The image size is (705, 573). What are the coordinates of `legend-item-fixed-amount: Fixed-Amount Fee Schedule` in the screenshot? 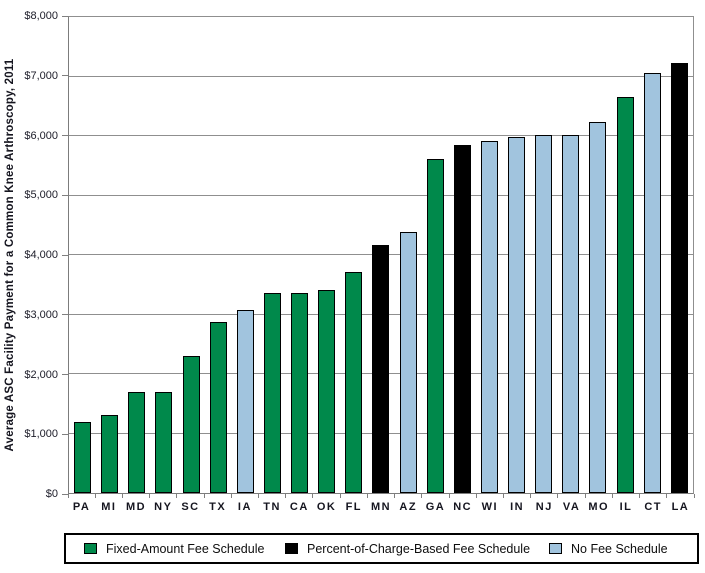 It's located at (174, 548).